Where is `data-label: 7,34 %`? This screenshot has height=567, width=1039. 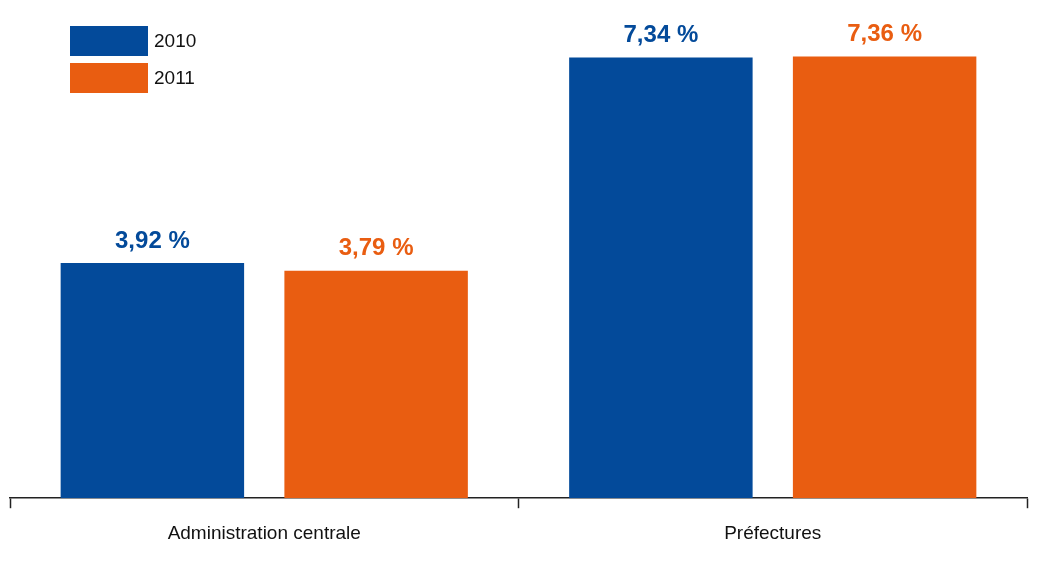 data-label: 7,34 % is located at coordinates (661, 34).